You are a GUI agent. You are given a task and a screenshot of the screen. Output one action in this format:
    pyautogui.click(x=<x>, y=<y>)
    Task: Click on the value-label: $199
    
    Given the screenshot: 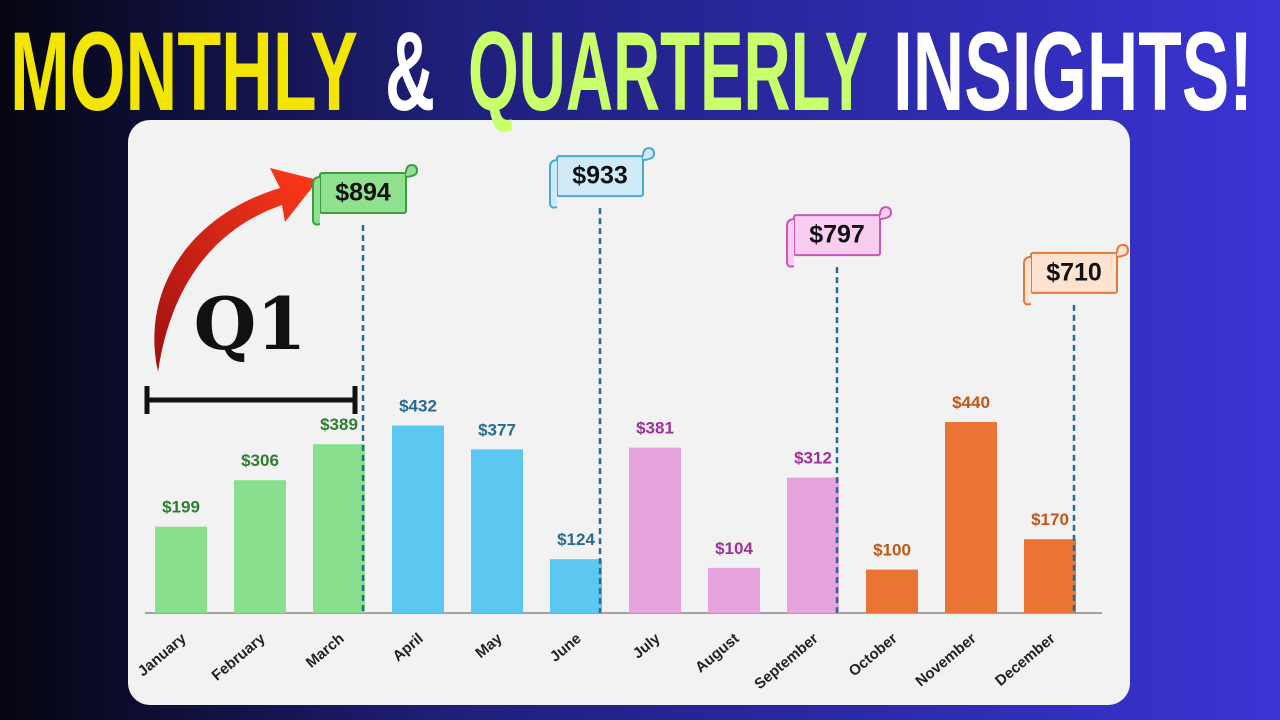 What is the action you would take?
    pyautogui.click(x=181, y=507)
    